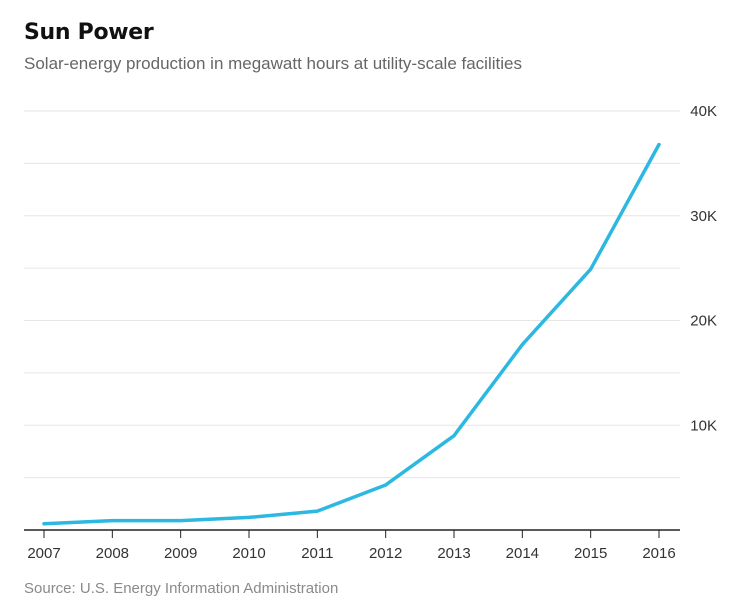  Describe the element at coordinates (703, 268) in the screenshot. I see `y-axis-ticks: 10K 20K 30K 40K` at that location.